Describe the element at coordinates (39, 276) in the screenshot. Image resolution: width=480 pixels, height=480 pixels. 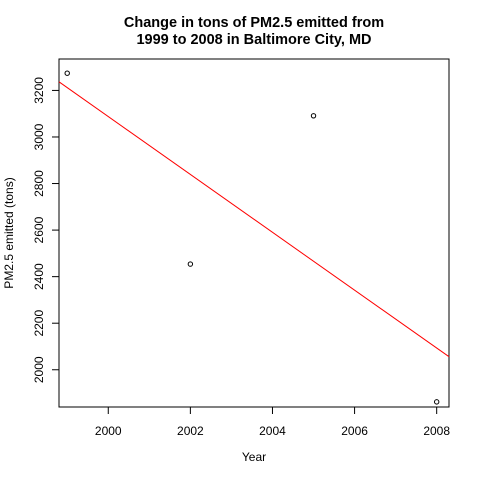
I see `y-tick-label: 2400` at that location.